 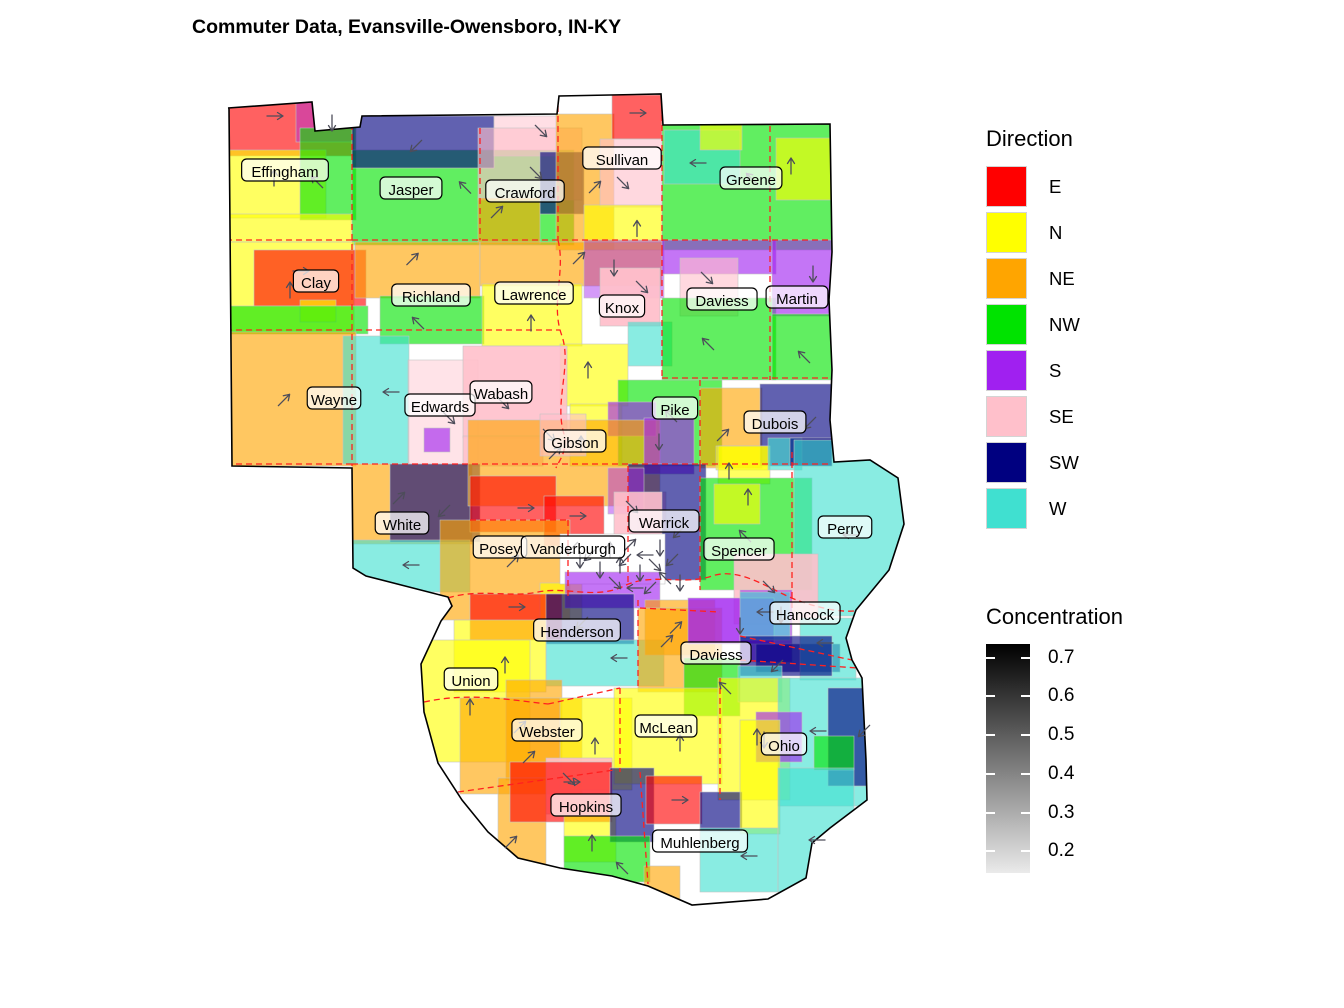 I want to click on county-label-text: Knox, so click(x=622, y=308).